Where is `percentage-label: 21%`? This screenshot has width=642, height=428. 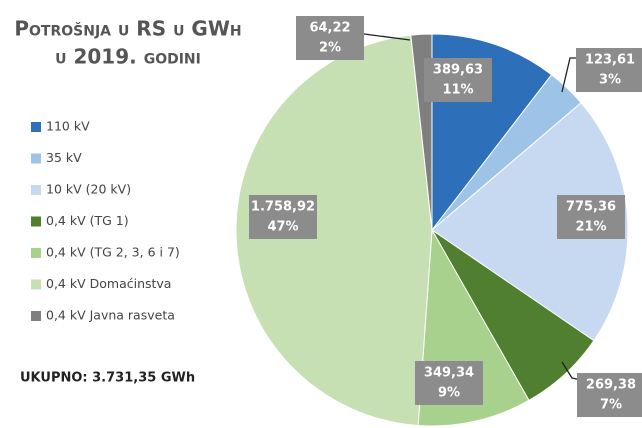 percentage-label: 21% is located at coordinates (590, 227).